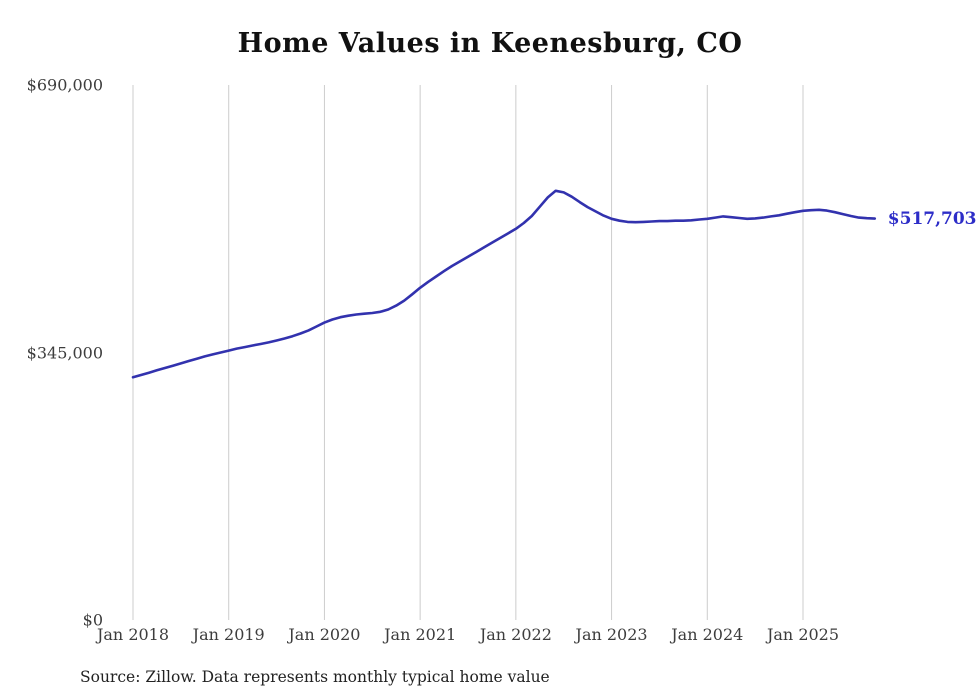  I want to click on x-tick-label: Jan 2021, so click(420, 634).